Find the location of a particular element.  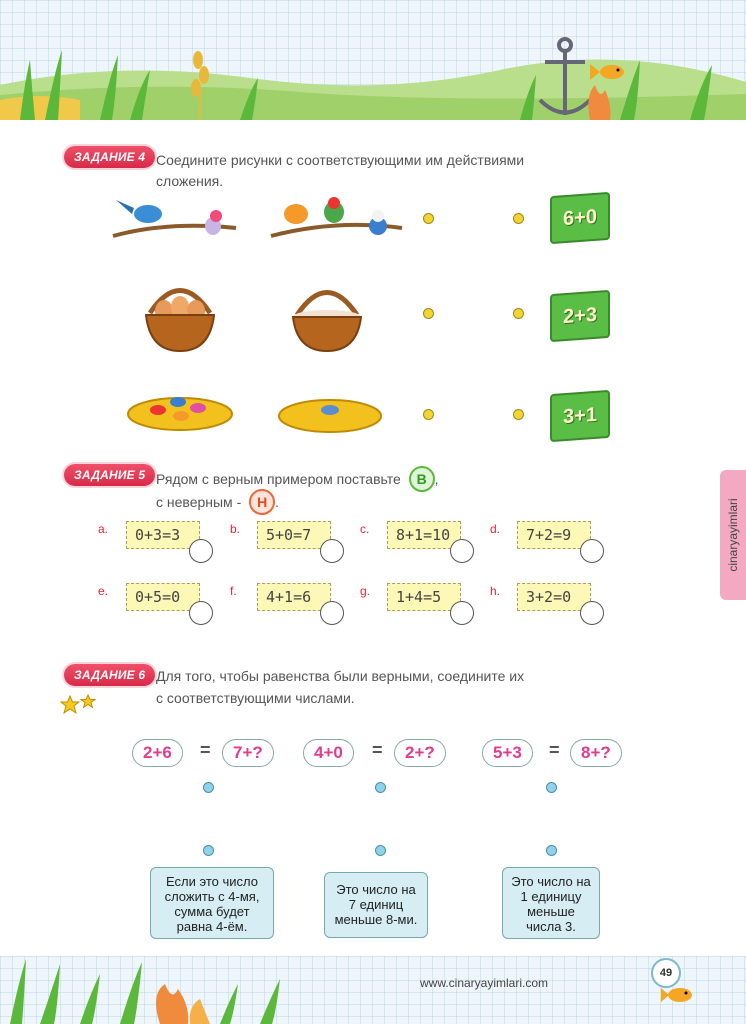

task5-expr-a: 0+3=3 is located at coordinates (163, 535).